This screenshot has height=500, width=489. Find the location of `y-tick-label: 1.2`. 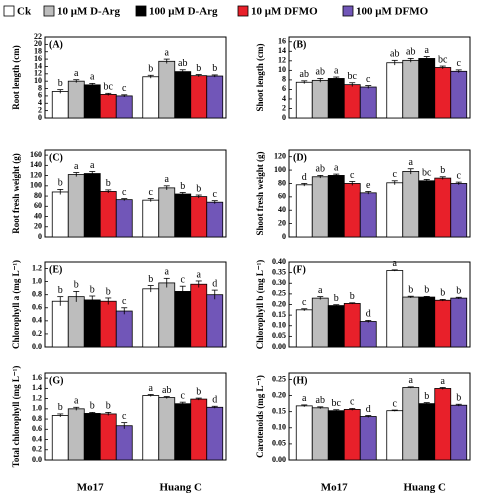

y-tick-label: 1.2 is located at coordinates (37, 397).